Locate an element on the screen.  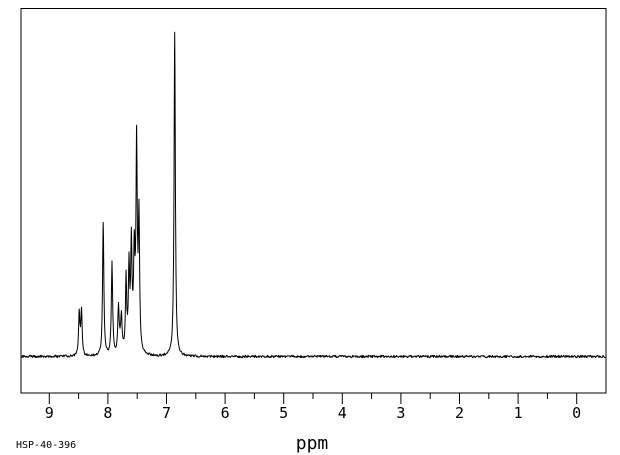
x-tick-label: 3 is located at coordinates (400, 413).